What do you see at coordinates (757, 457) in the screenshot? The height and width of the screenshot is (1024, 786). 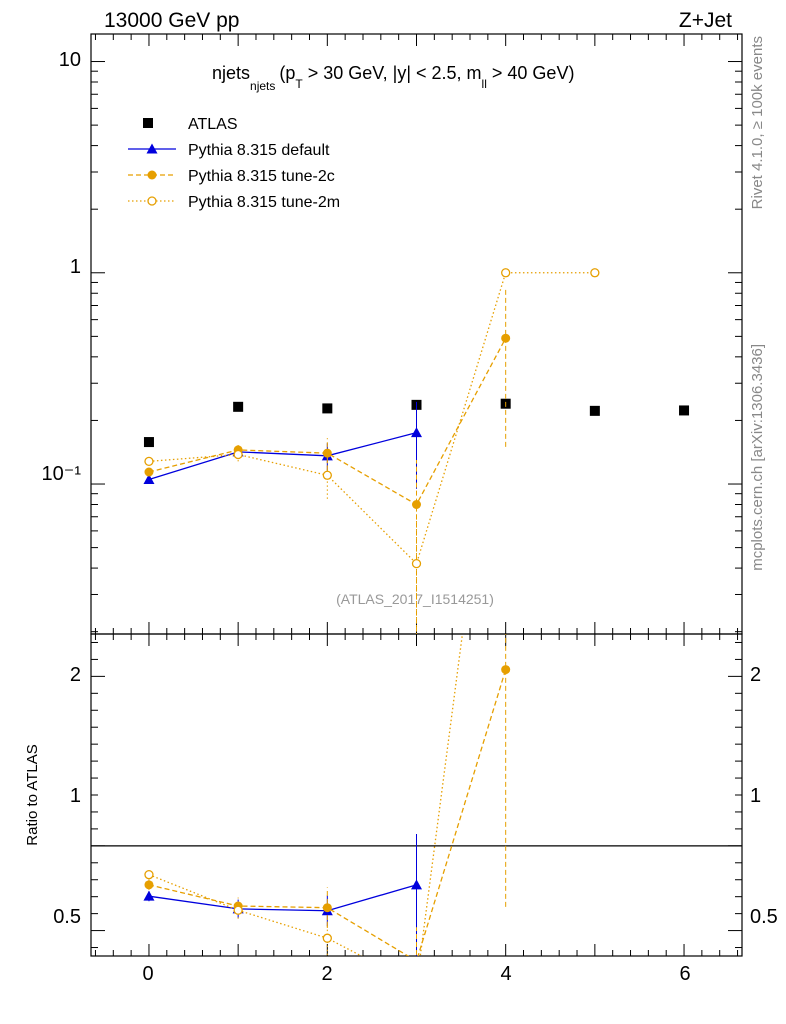 I see `mcplots-label: mcplots.cern.ch [arXiv:1306.3436]` at bounding box center [757, 457].